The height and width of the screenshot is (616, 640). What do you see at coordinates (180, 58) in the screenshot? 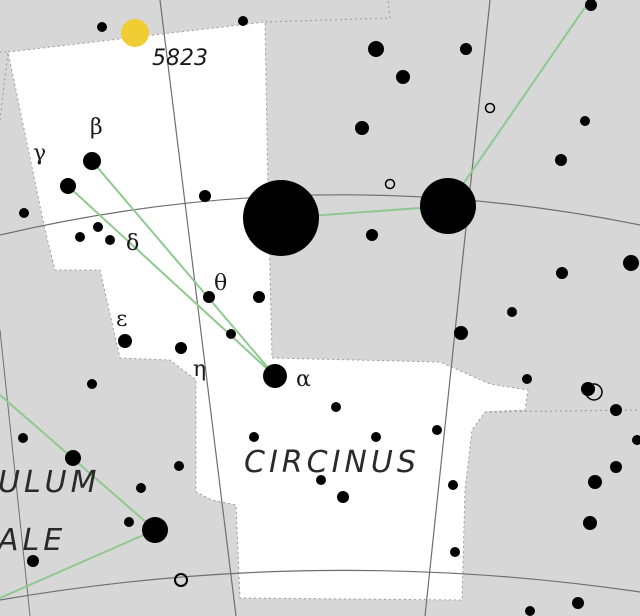
I see `object-label-5823: 5823` at bounding box center [180, 58].